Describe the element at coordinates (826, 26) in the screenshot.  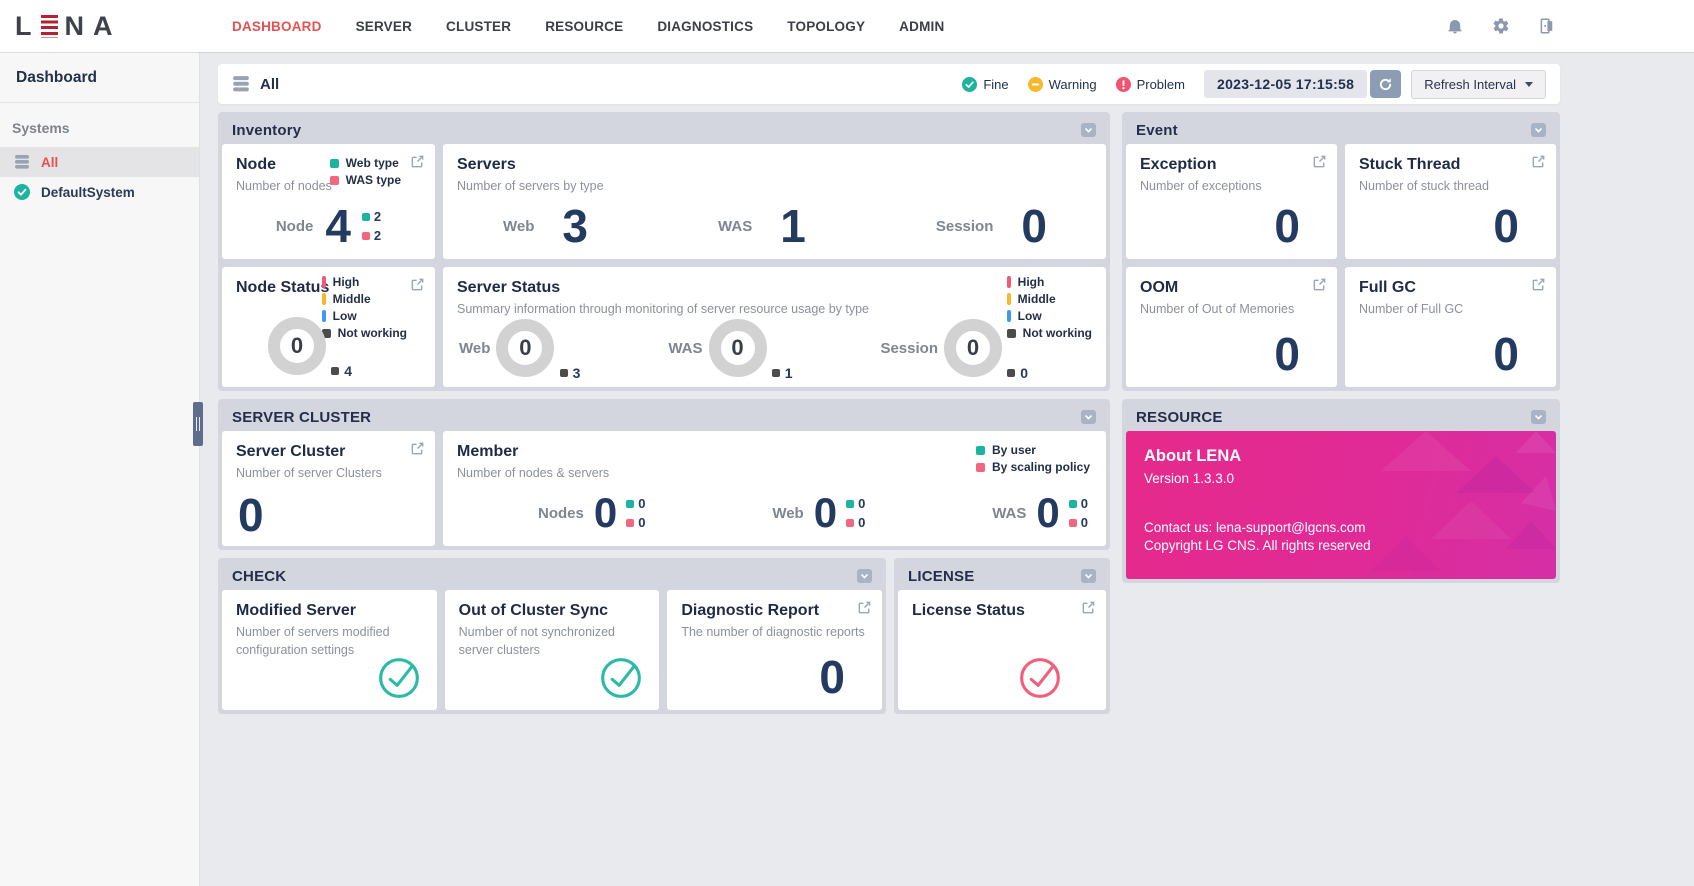
I see `nav-topology: TOPOLOGY` at that location.